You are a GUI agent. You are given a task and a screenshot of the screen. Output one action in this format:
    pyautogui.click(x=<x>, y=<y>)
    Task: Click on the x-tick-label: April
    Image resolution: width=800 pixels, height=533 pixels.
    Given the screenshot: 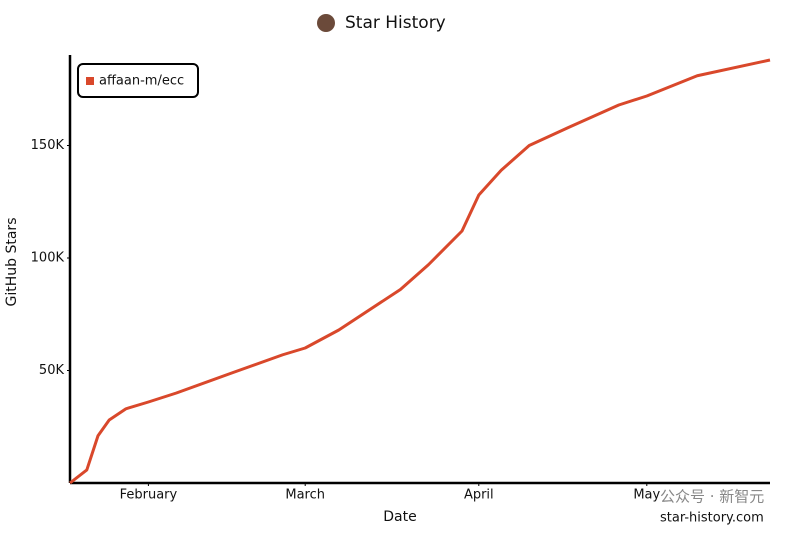 What is the action you would take?
    pyautogui.click(x=479, y=495)
    